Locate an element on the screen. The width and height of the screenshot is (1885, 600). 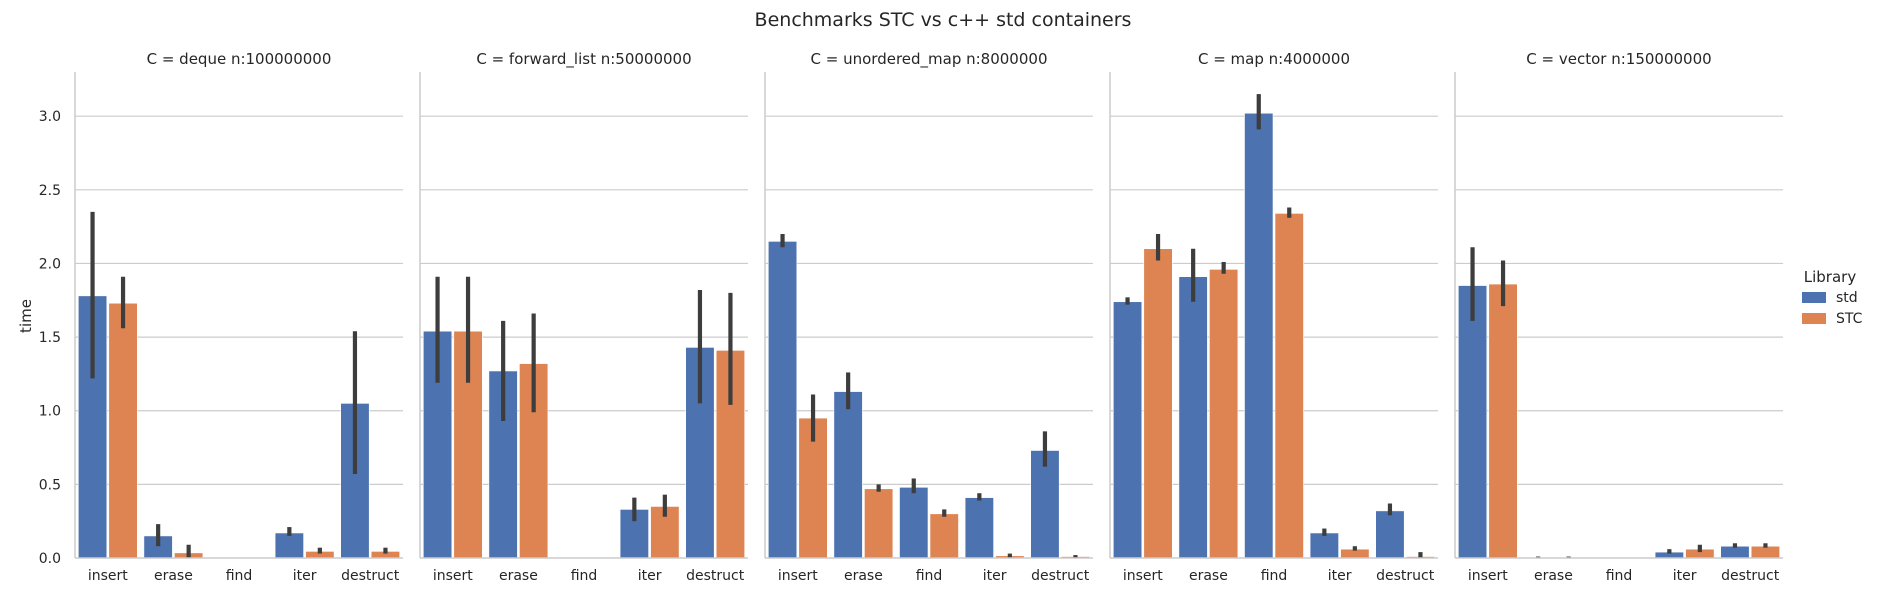
panel-title: C = map n:4000000 is located at coordinates (1274, 59).